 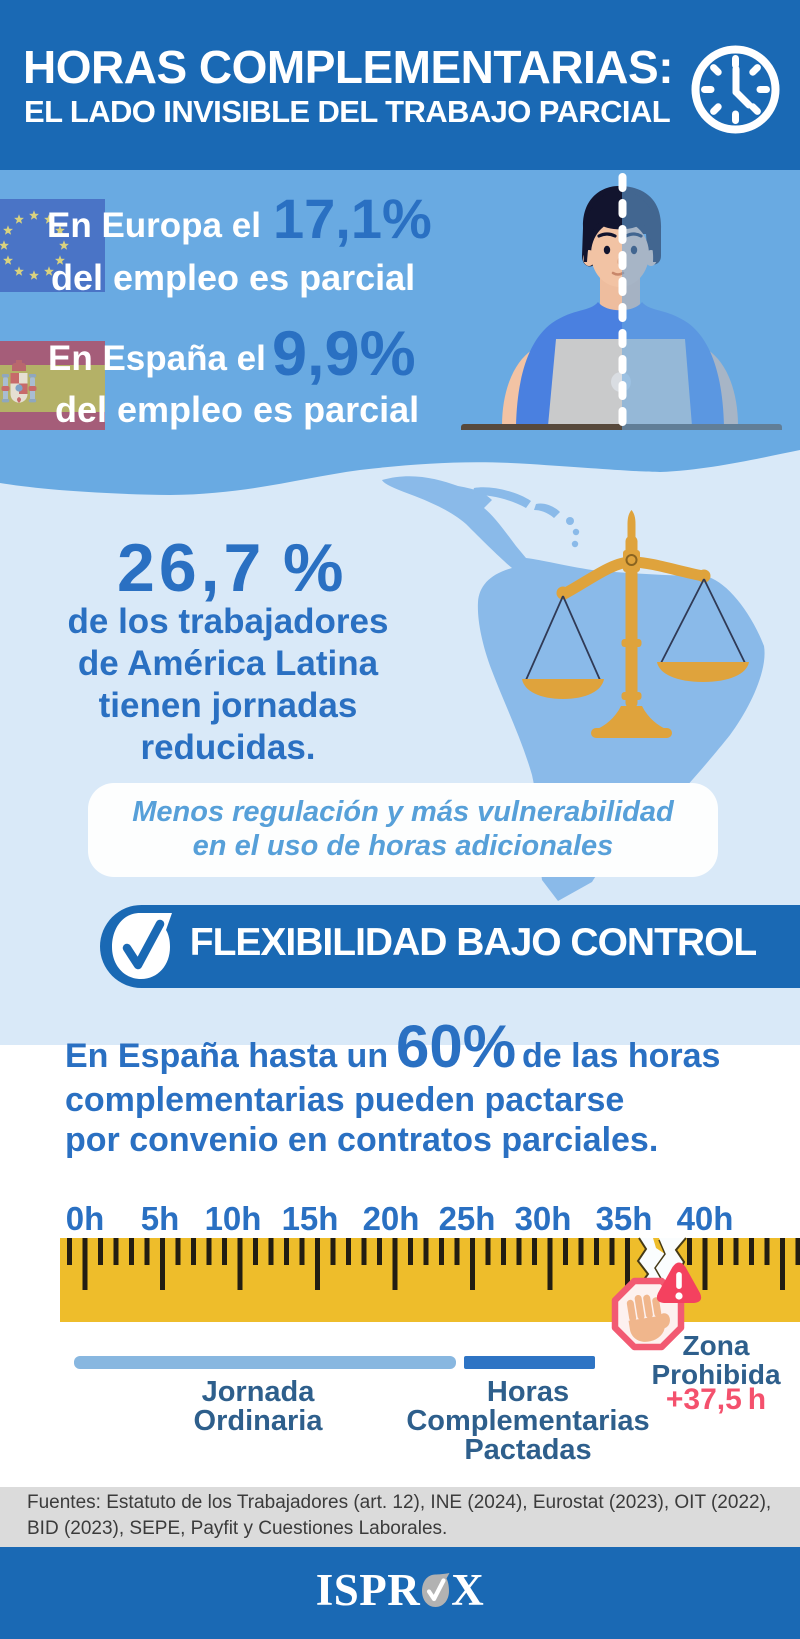 I want to click on svg-text: 0h, so click(x=85, y=1218).